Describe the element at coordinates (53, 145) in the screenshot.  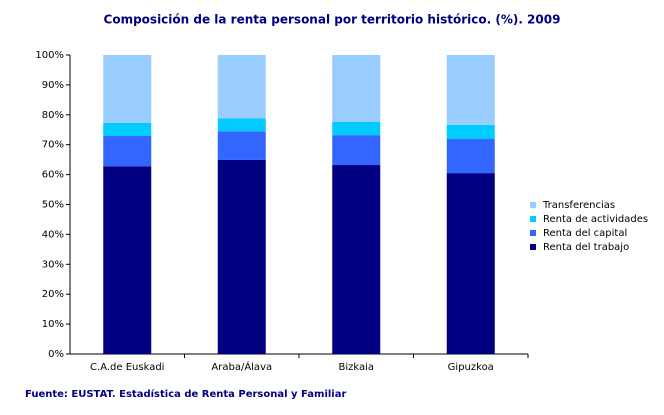
I see `y-tick-label: 70%` at that location.